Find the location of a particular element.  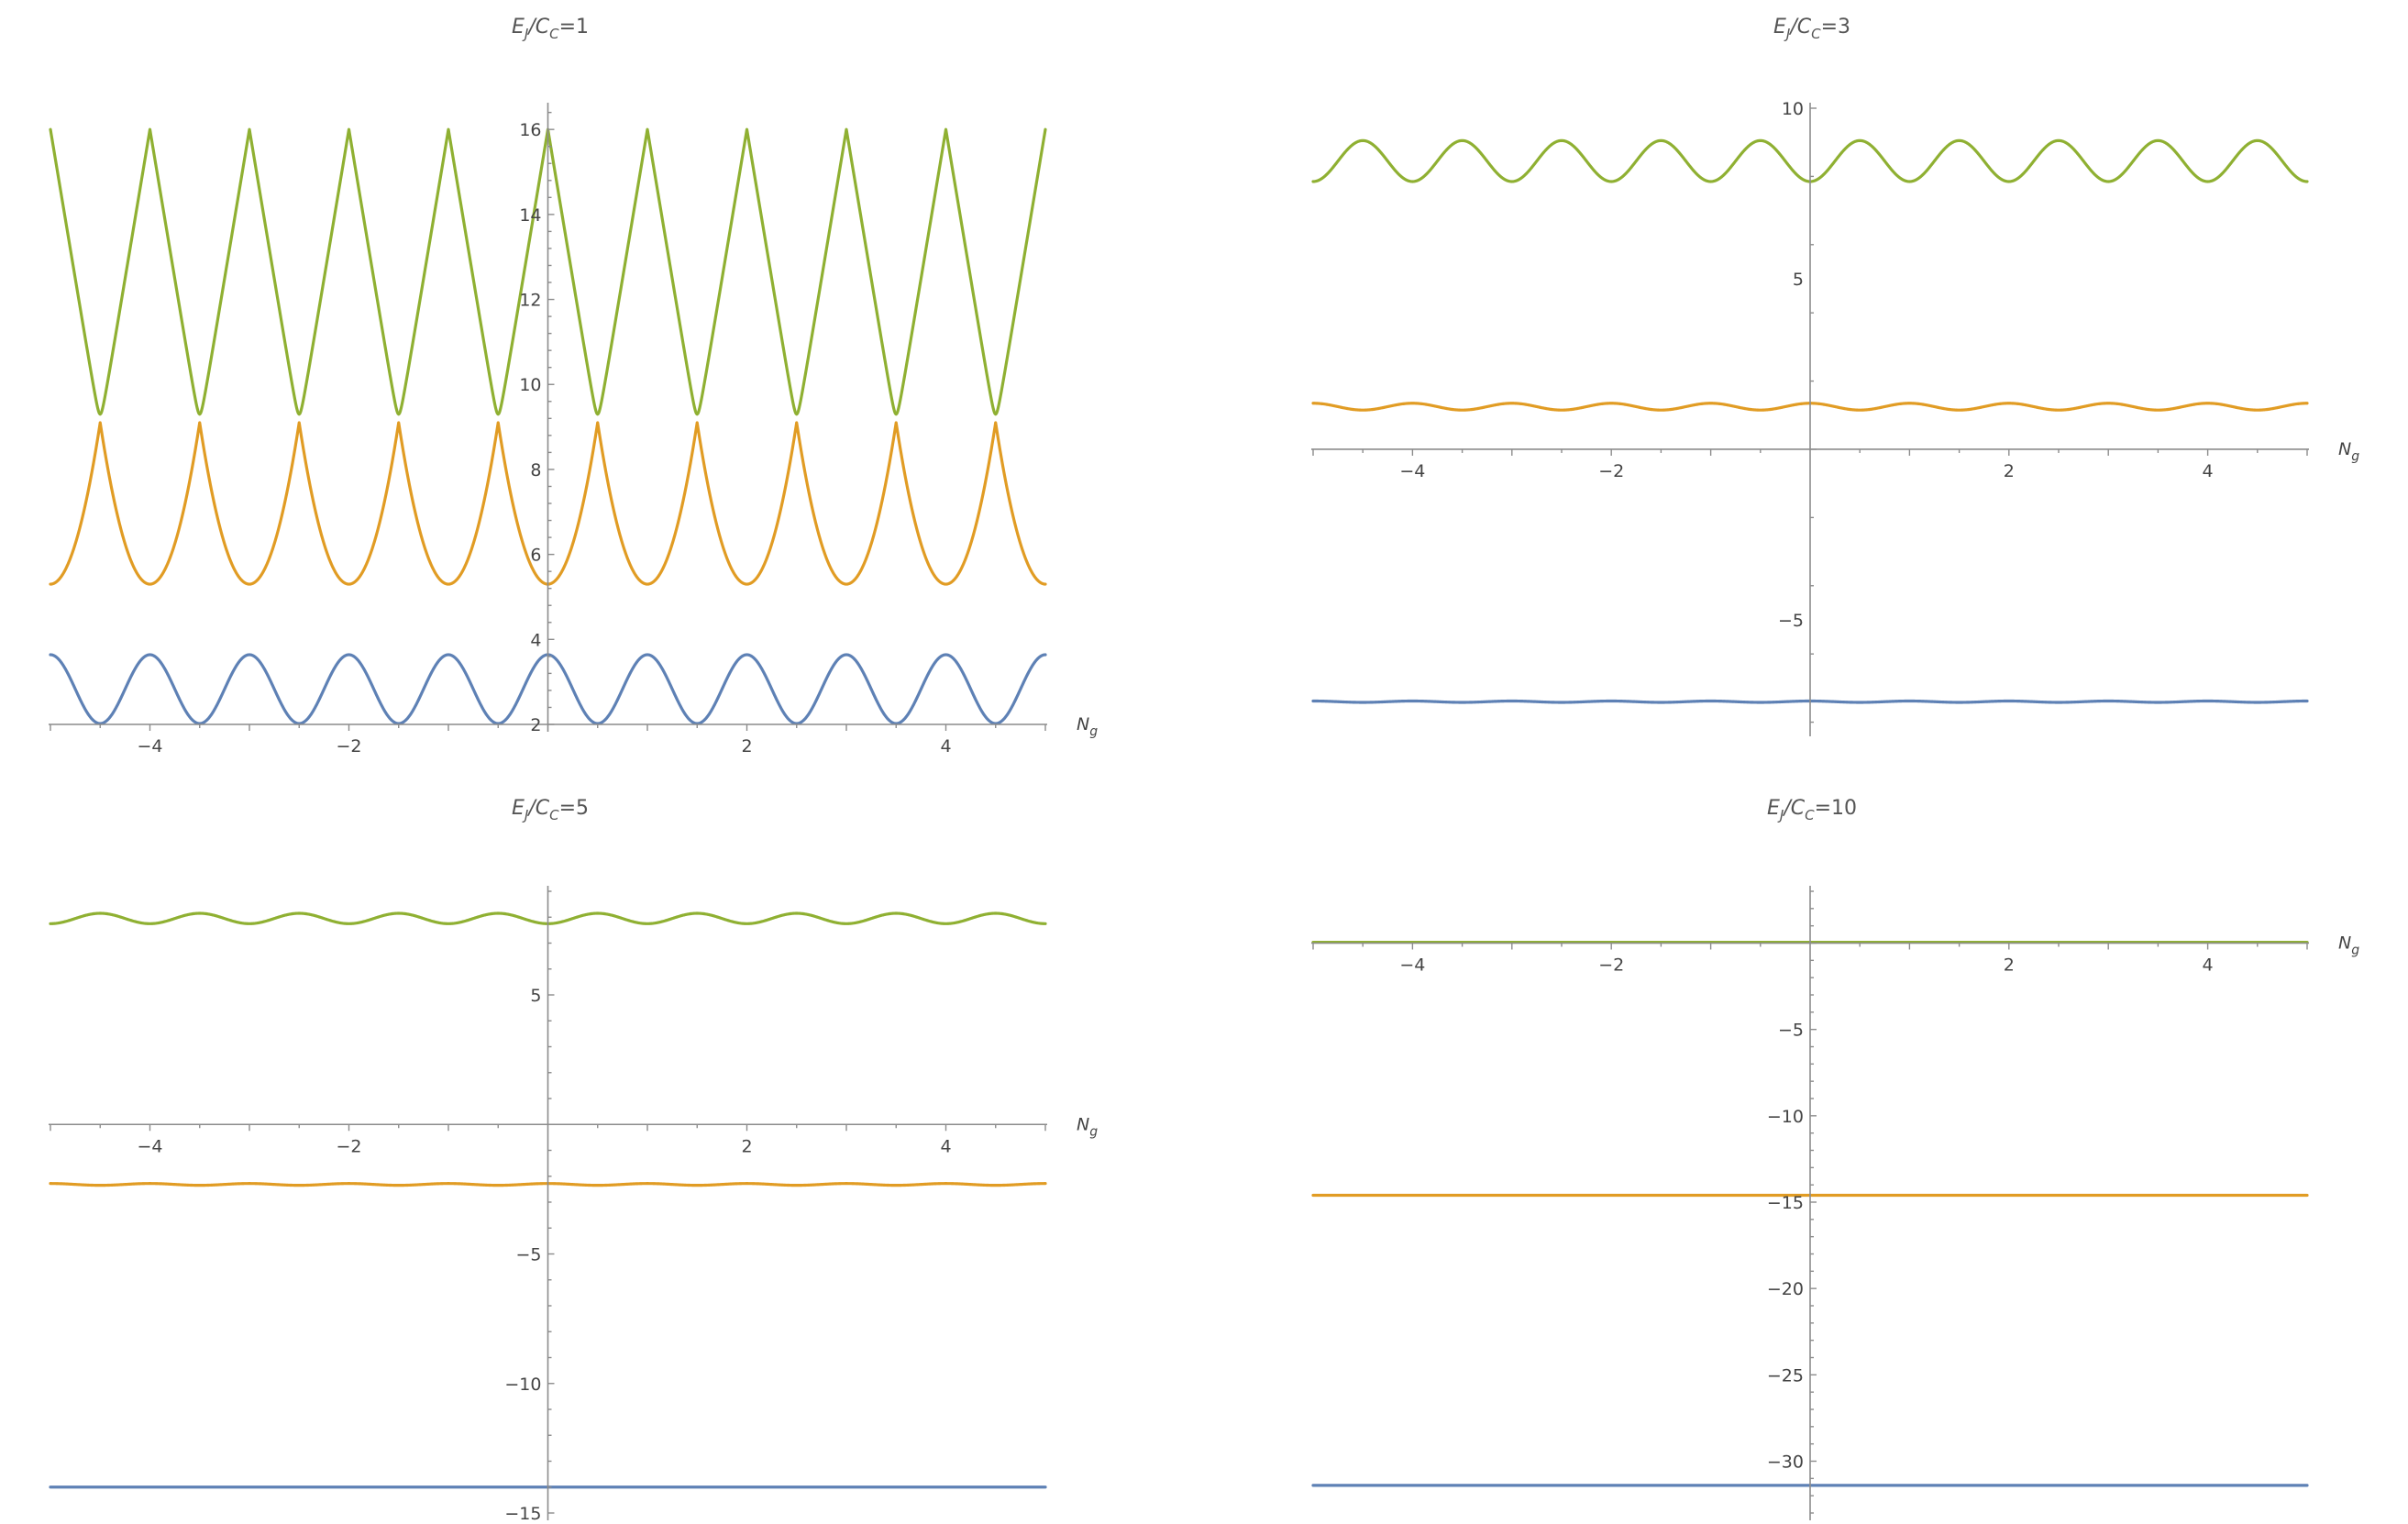

y-tick-label: −20 is located at coordinates (1786, 1289).